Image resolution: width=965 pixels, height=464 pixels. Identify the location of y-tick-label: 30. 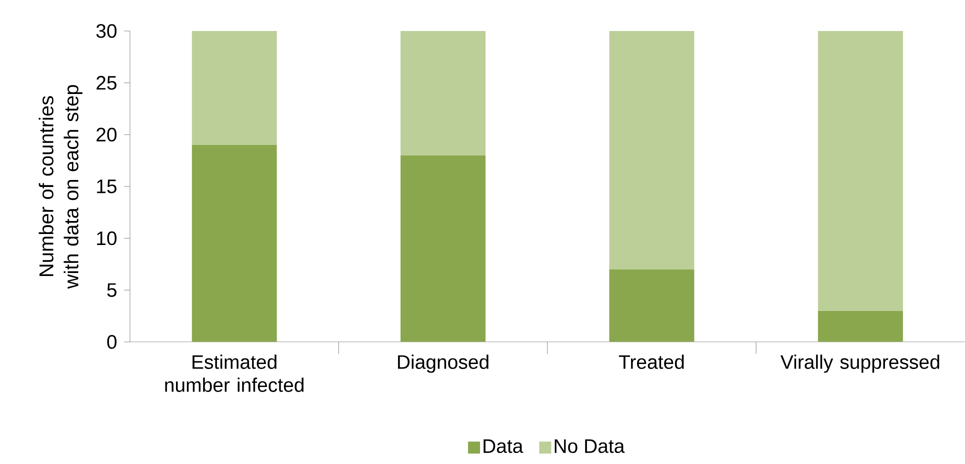
(106, 31).